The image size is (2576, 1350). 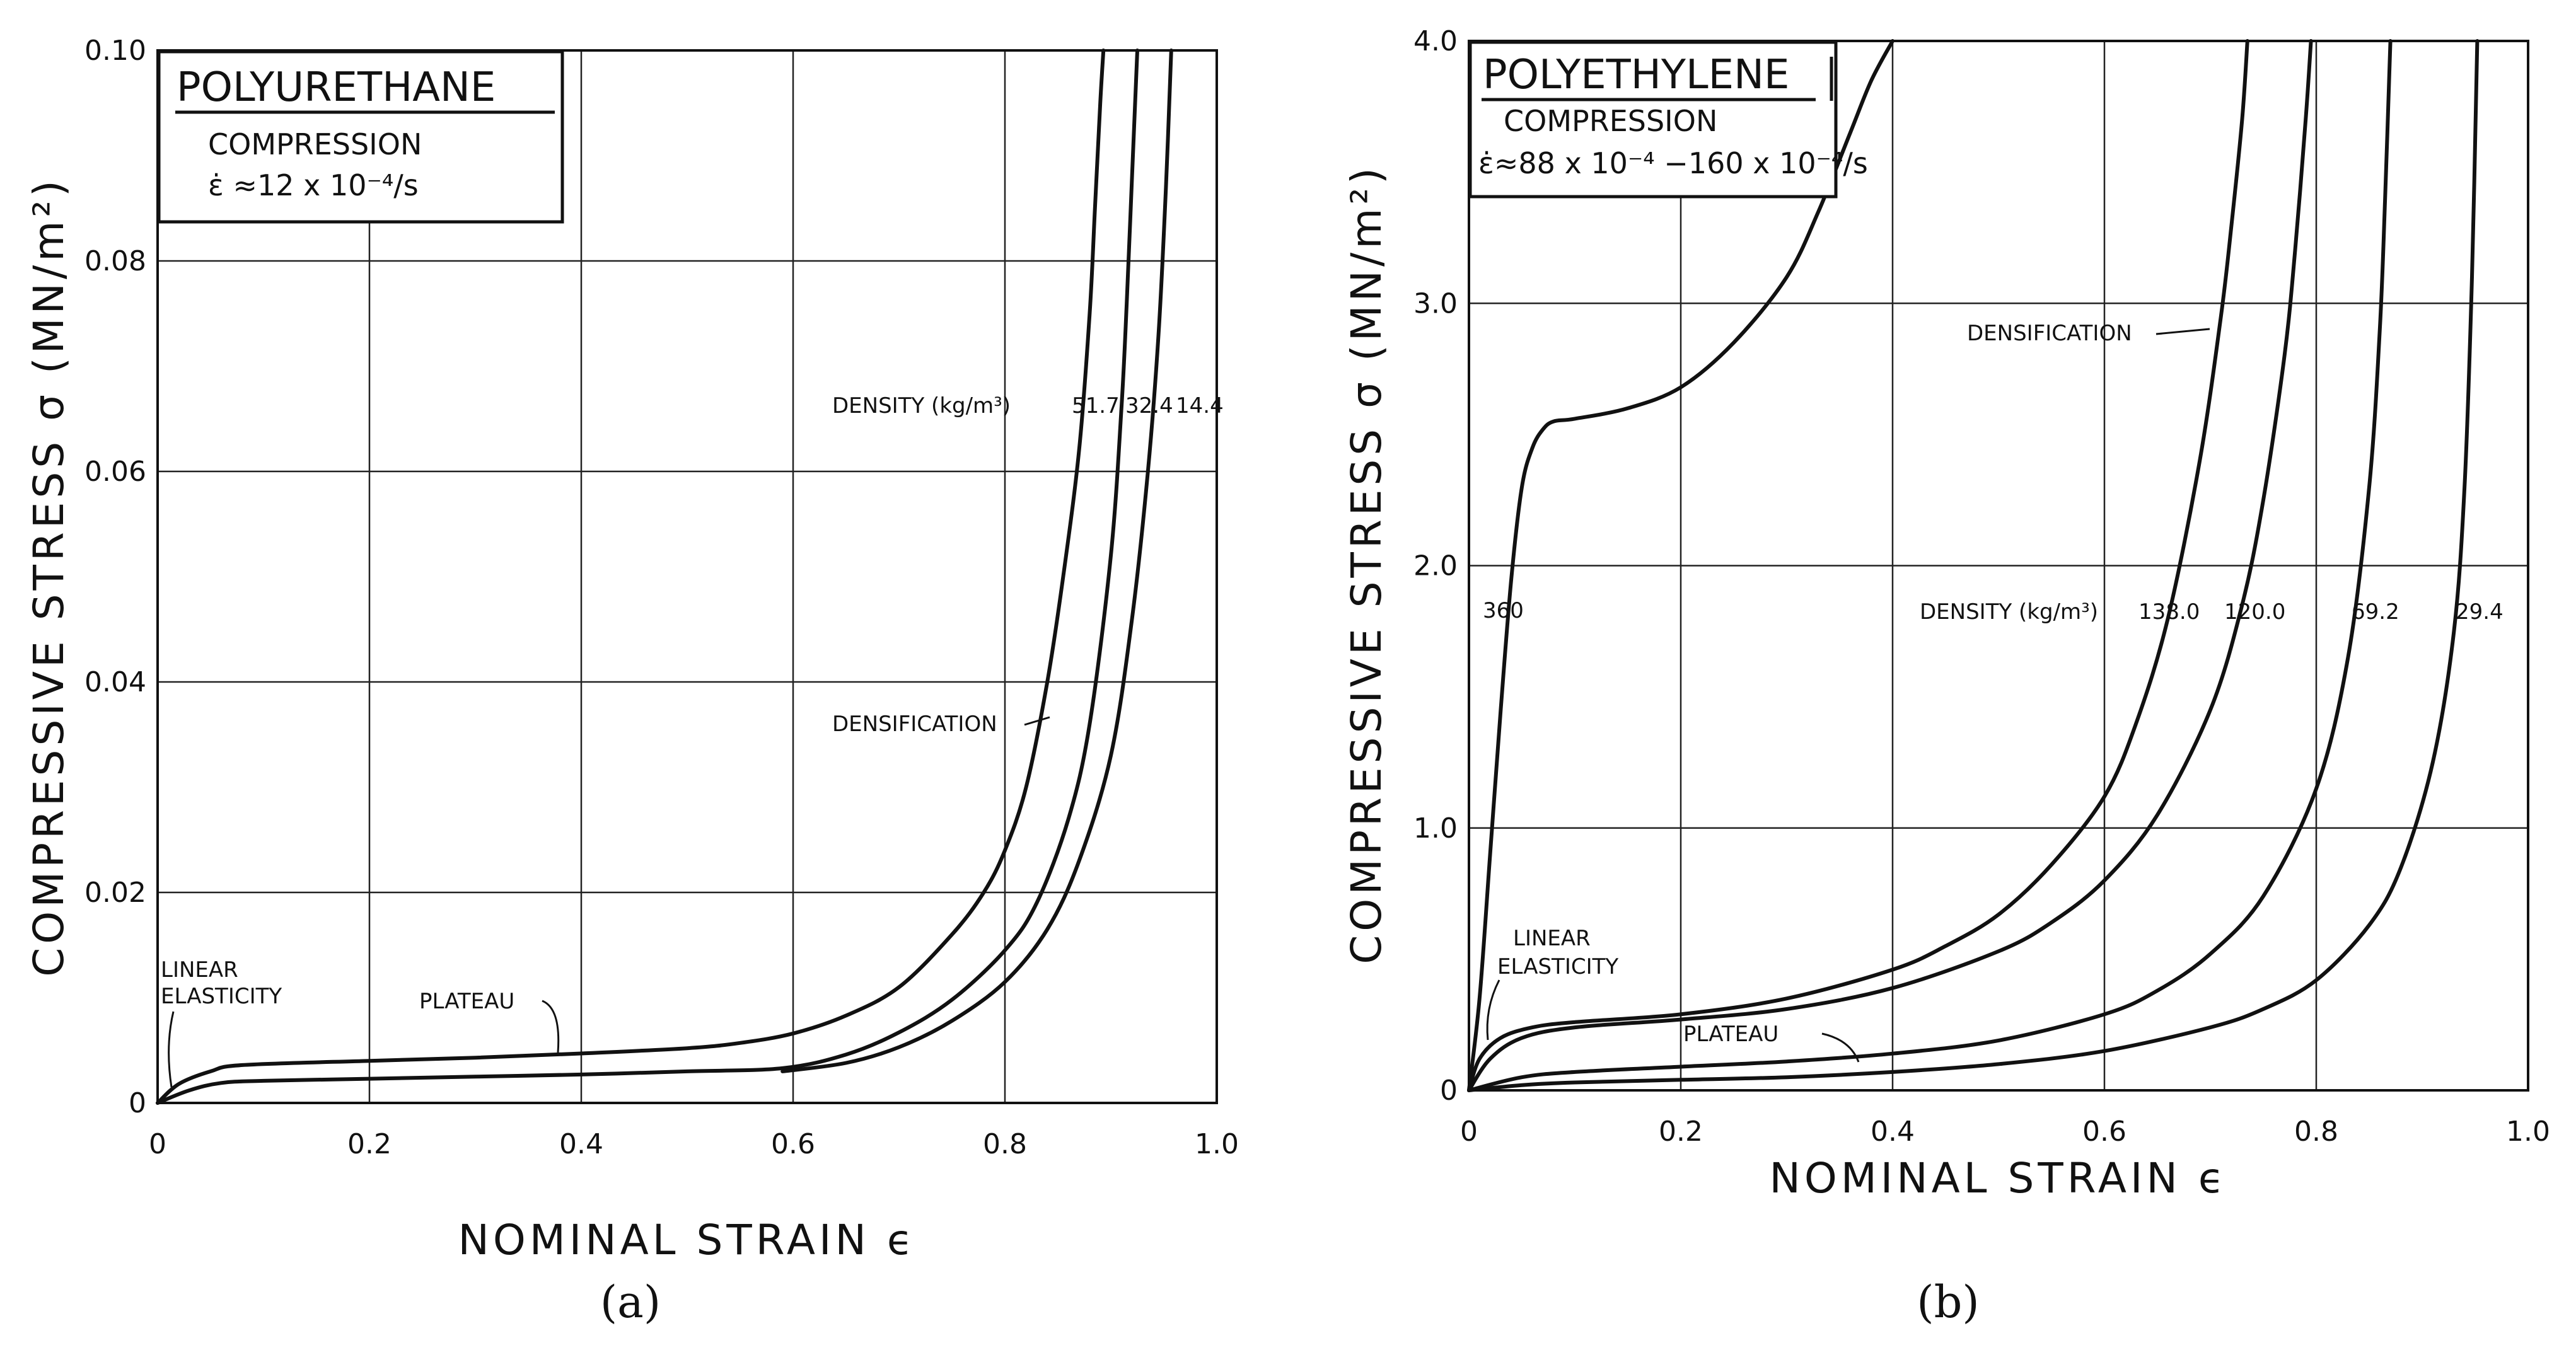 What do you see at coordinates (115, 261) in the screenshot?
I see `panel-a-y-tick-label-4: 0.08` at bounding box center [115, 261].